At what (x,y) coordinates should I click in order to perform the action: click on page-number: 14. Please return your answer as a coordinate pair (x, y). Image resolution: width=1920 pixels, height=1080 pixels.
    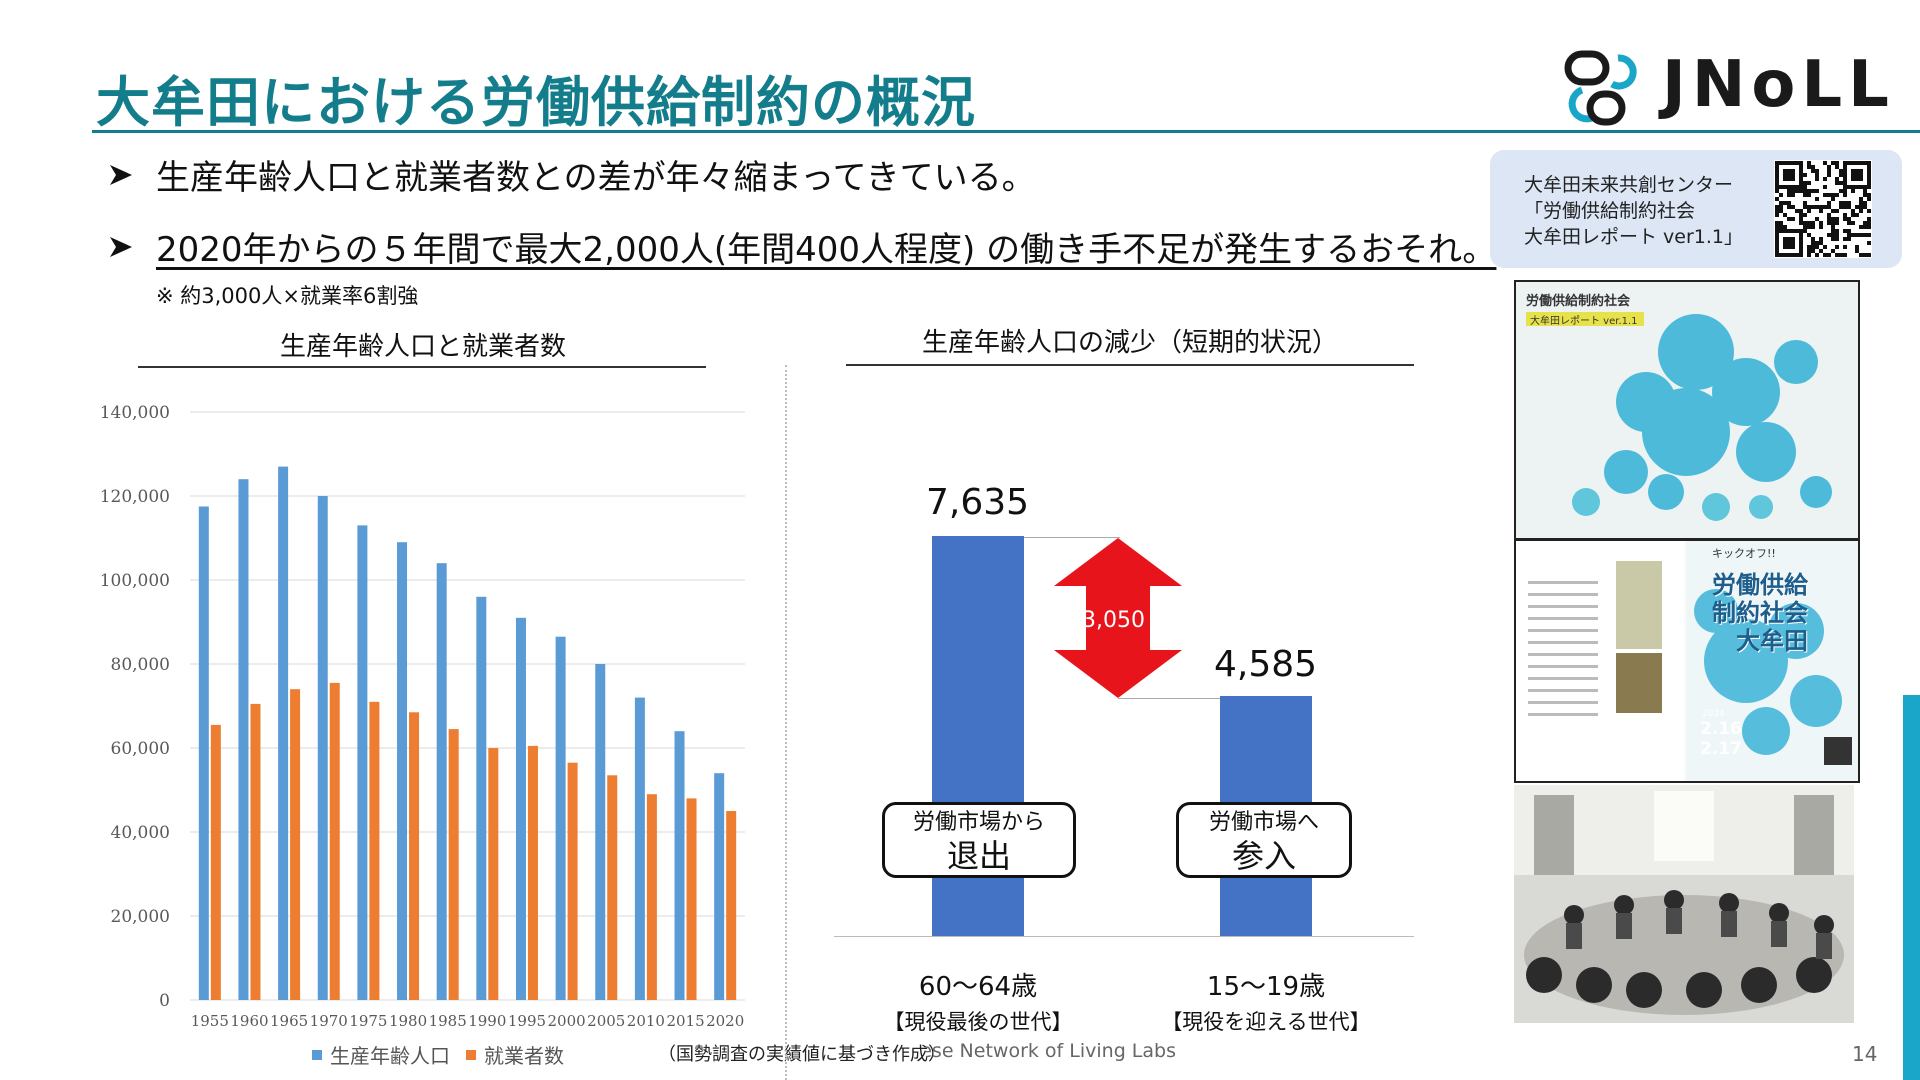
    Looking at the image, I should click on (1865, 1054).